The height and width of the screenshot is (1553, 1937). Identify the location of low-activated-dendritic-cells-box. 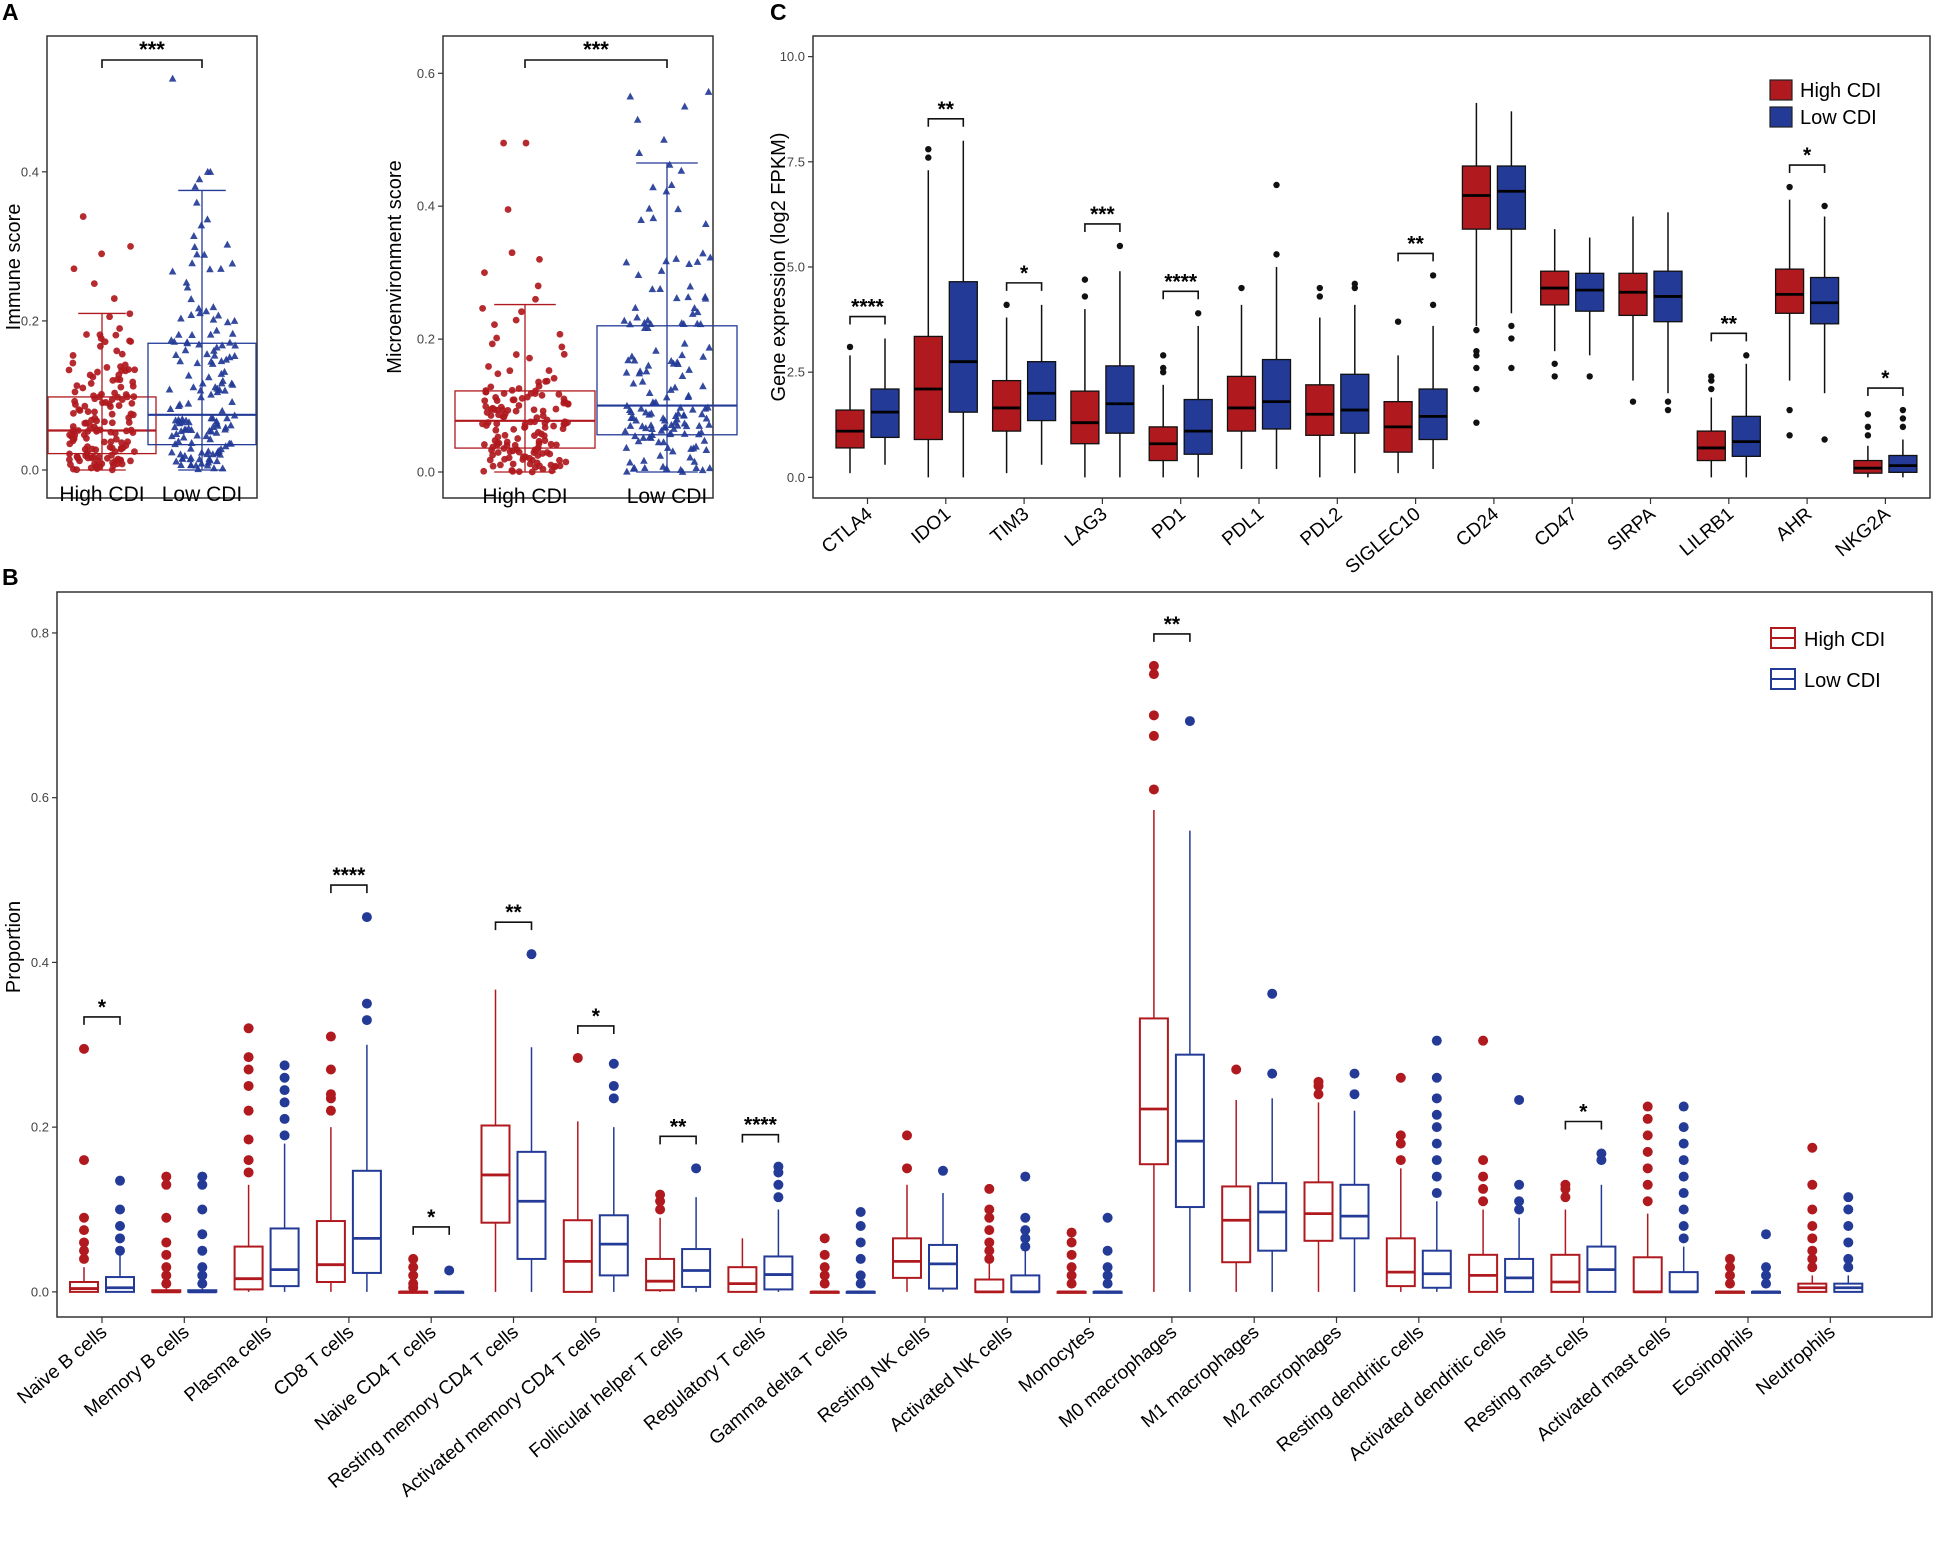
(1519, 1275).